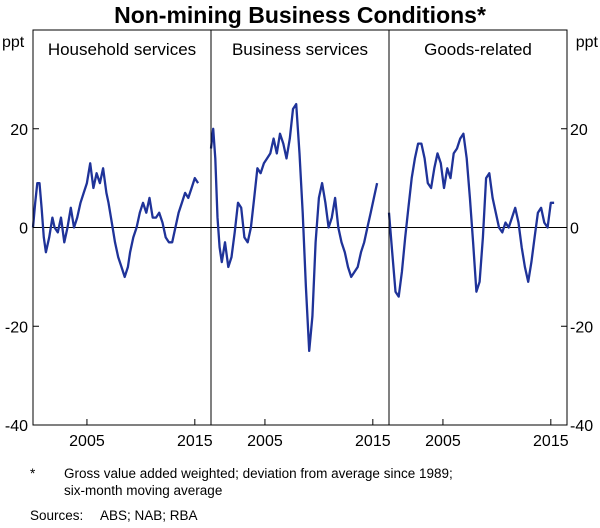 Image resolution: width=600 pixels, height=528 pixels. Describe the element at coordinates (587, 42) in the screenshot. I see `y-unit-right: ppt` at that location.